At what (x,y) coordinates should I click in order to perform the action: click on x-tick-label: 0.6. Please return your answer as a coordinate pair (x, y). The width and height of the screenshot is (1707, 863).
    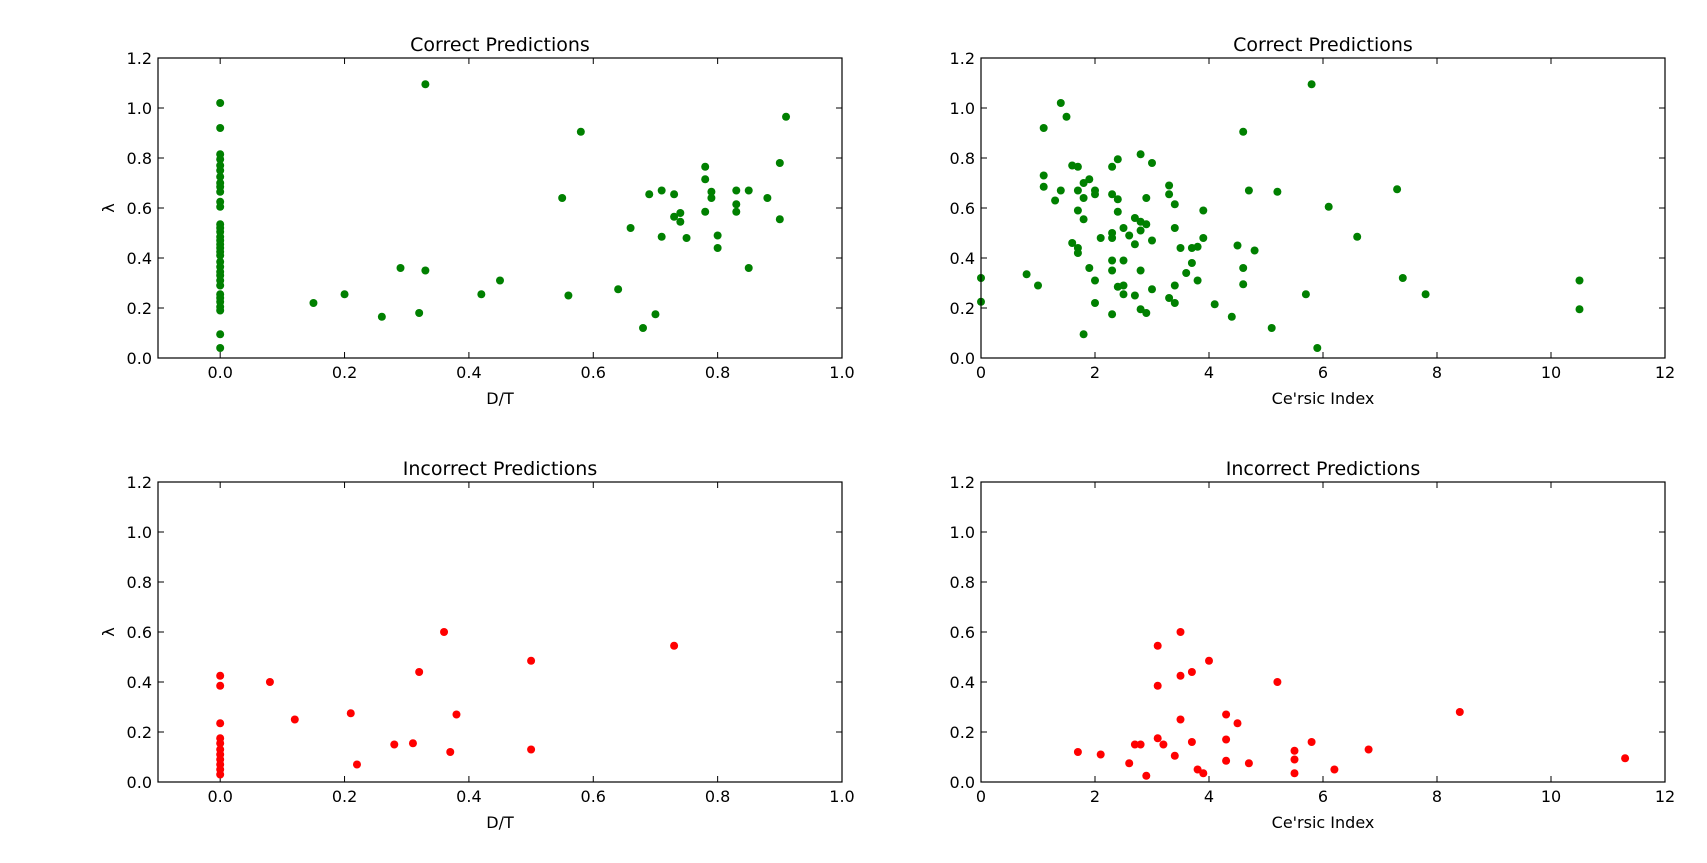
    Looking at the image, I should click on (593, 796).